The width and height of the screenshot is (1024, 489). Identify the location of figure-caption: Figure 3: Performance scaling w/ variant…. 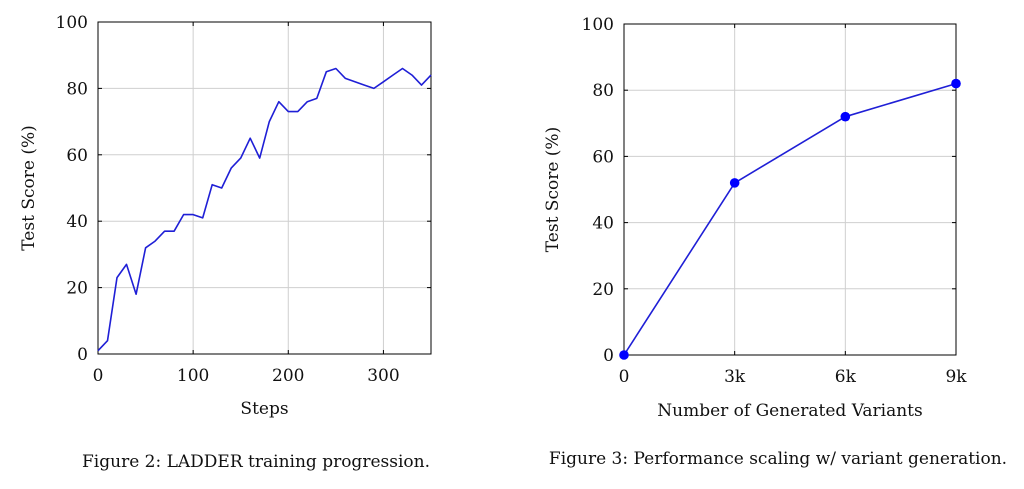
(778, 459).